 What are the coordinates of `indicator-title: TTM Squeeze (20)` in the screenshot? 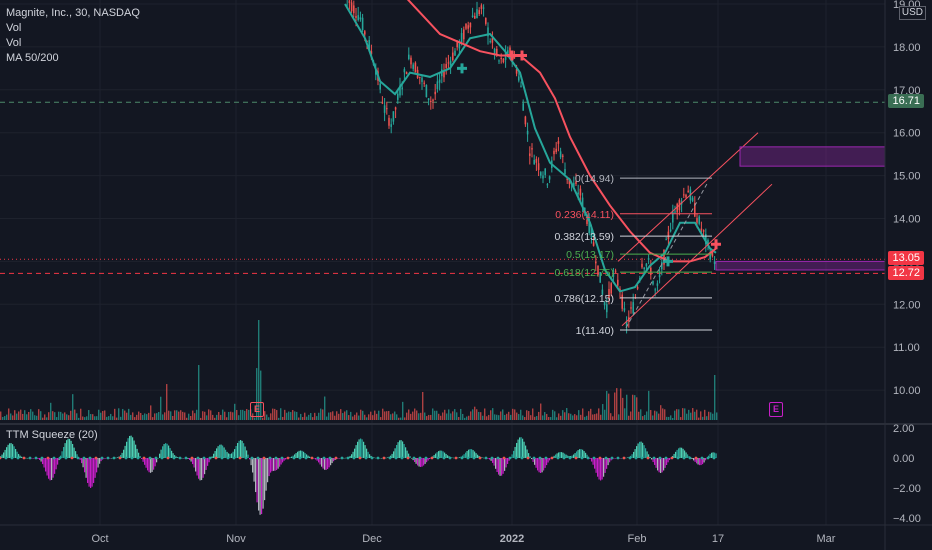 It's located at (52, 435).